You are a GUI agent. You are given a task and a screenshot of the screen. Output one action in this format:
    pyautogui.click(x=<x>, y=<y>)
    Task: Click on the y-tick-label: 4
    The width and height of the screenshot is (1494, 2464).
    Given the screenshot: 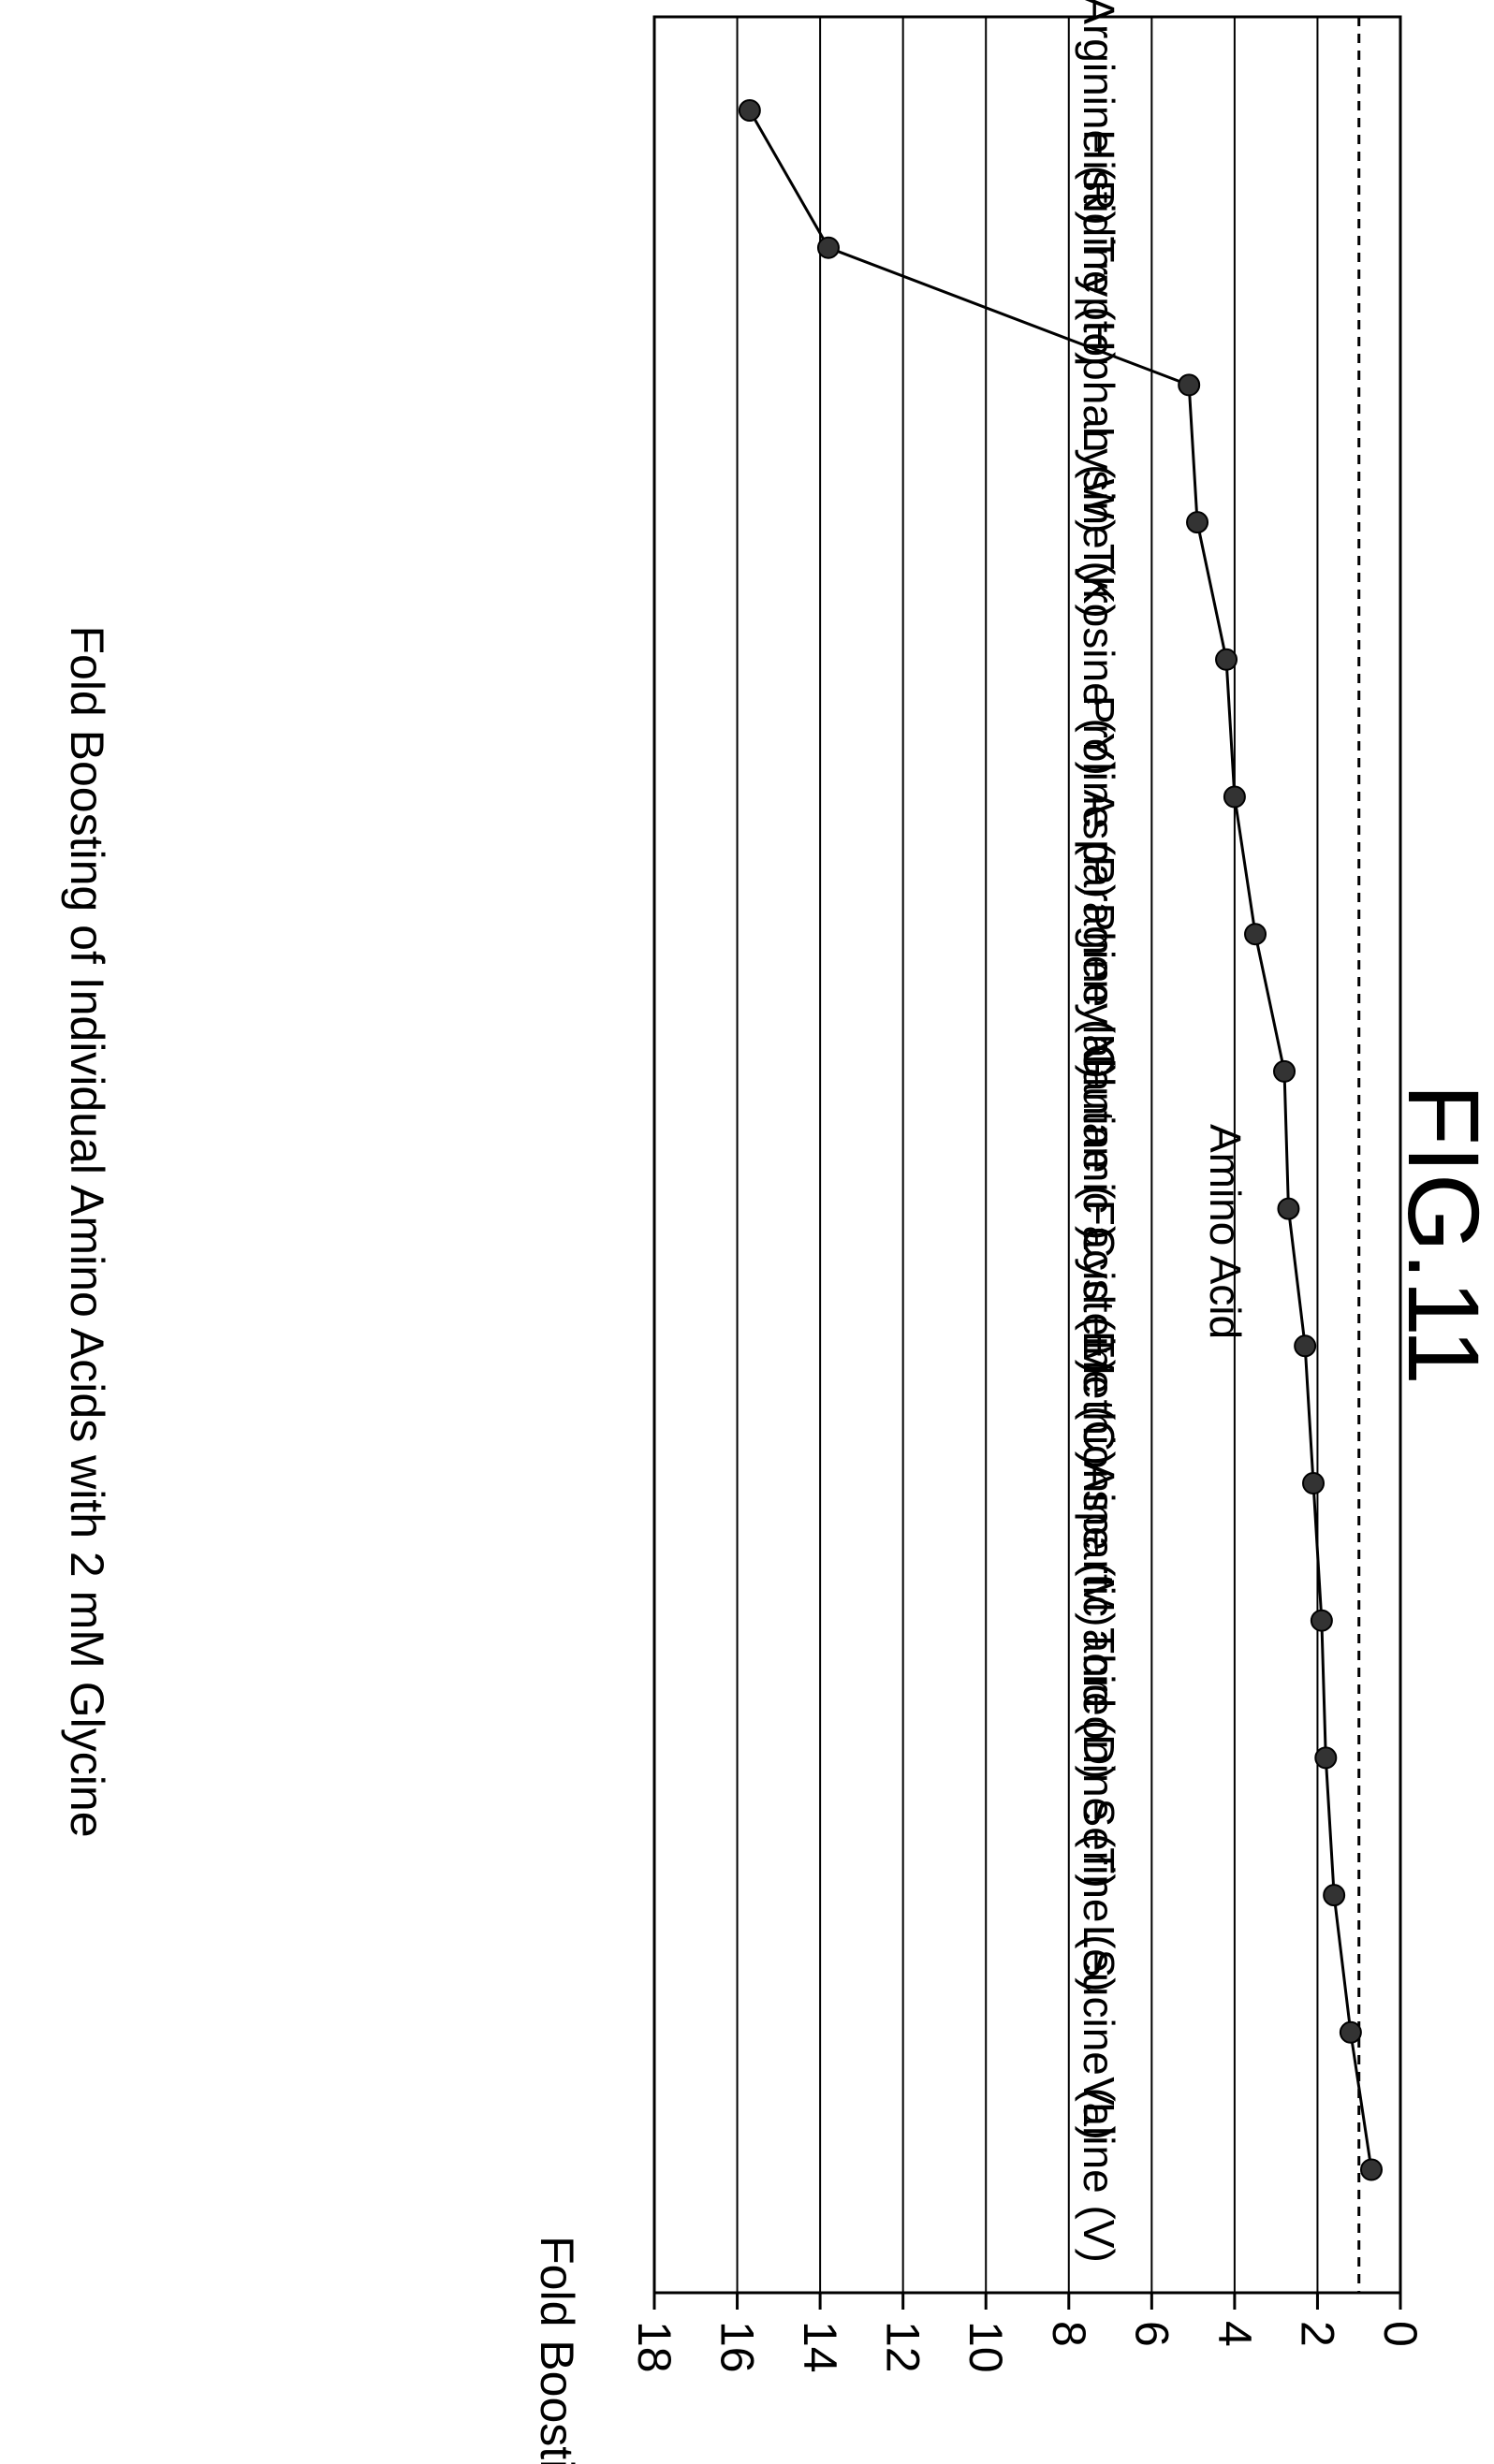 What is the action you would take?
    pyautogui.click(x=1234, y=2334)
    